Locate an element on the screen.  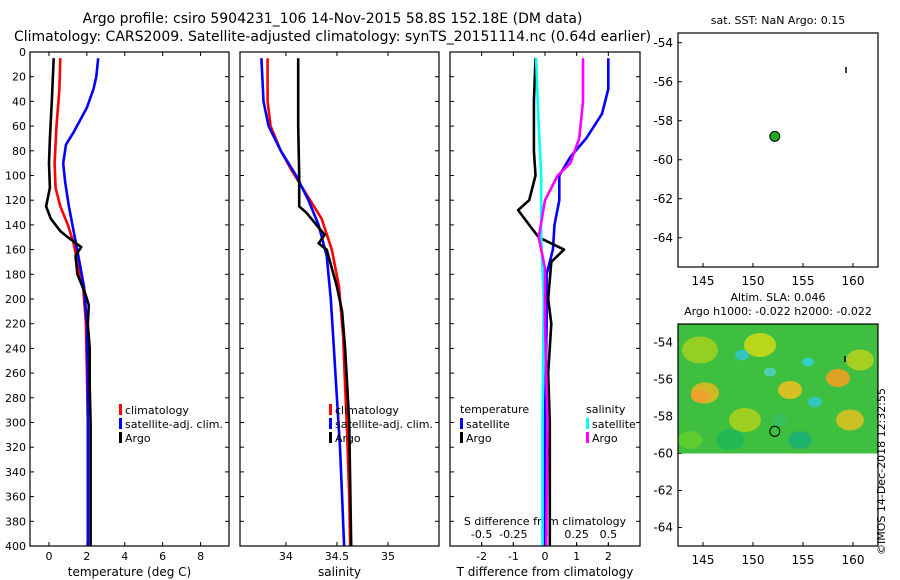
y-tick-label: 120 is located at coordinates (15, 200).